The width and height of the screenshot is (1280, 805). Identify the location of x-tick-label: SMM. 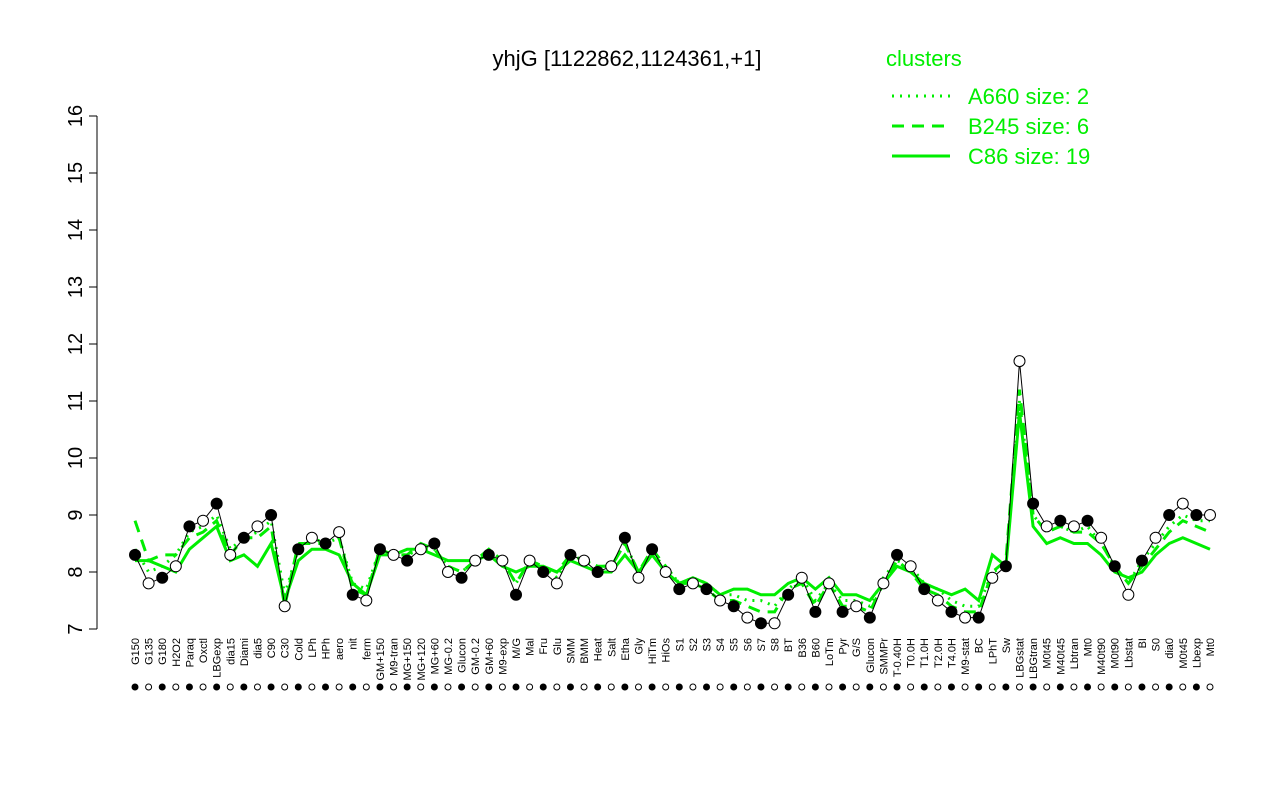
(571, 651).